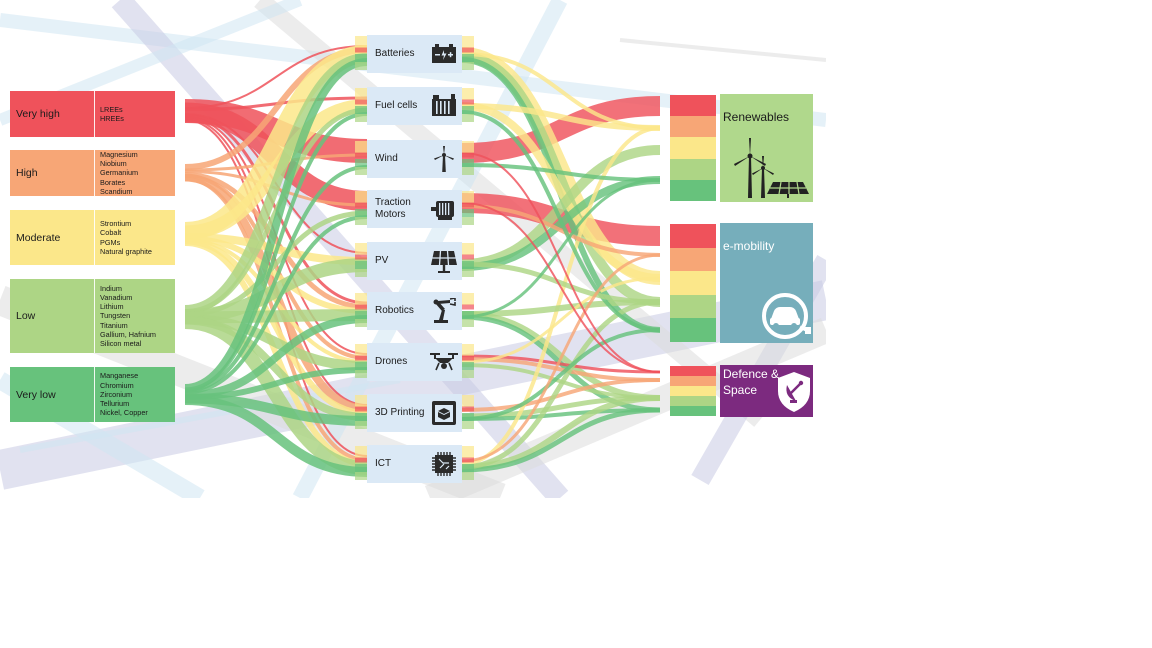 Image resolution: width=1152 pixels, height=648 pixels. I want to click on tech-box-wind: Wind, so click(414, 159).